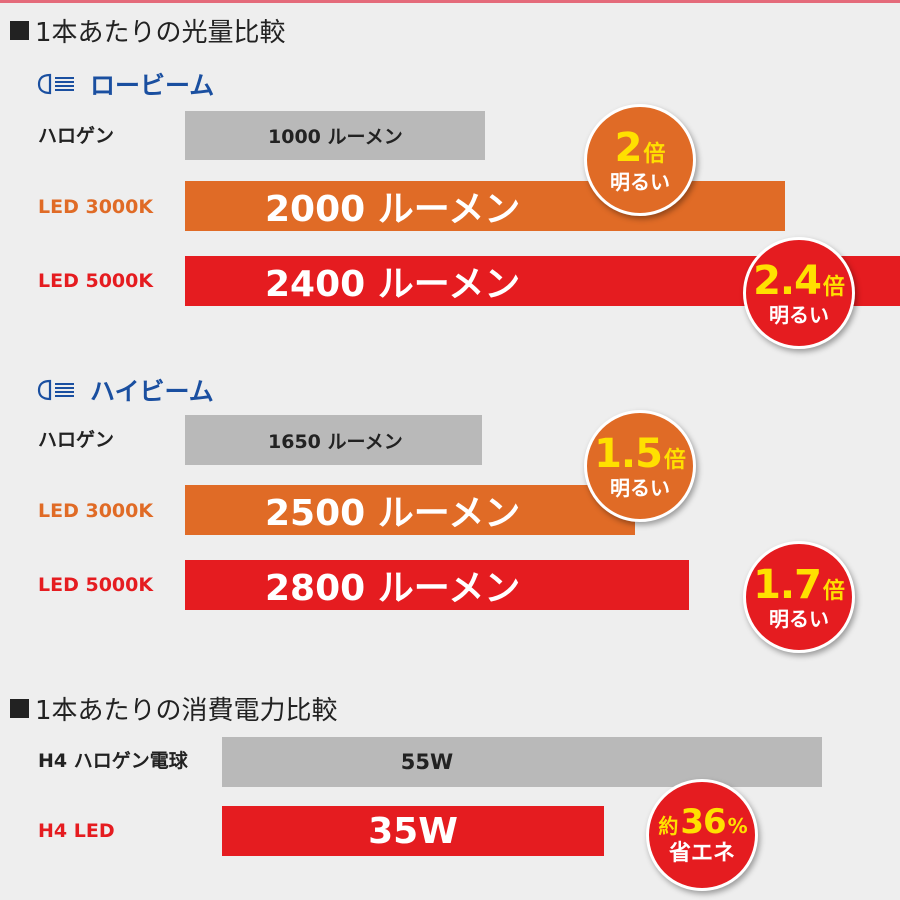 The image size is (900, 900). Describe the element at coordinates (113, 761) in the screenshot. I see `category-label: H4 ハロゲン電球` at that location.